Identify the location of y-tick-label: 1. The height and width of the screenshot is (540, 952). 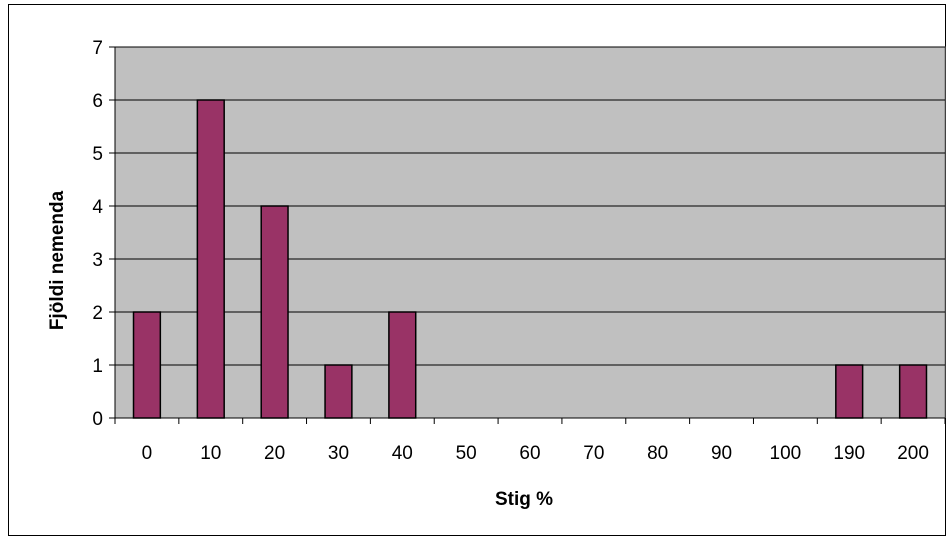
(97, 366).